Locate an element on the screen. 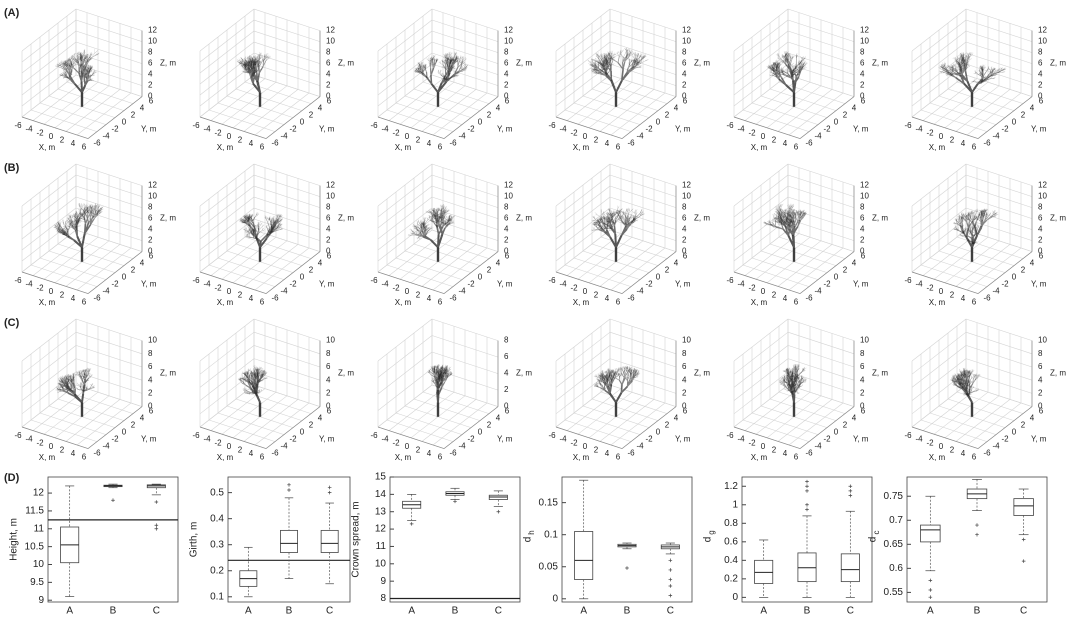 The width and height of the screenshot is (1068, 617). x-tick-label: -4 is located at coordinates (385, 284).